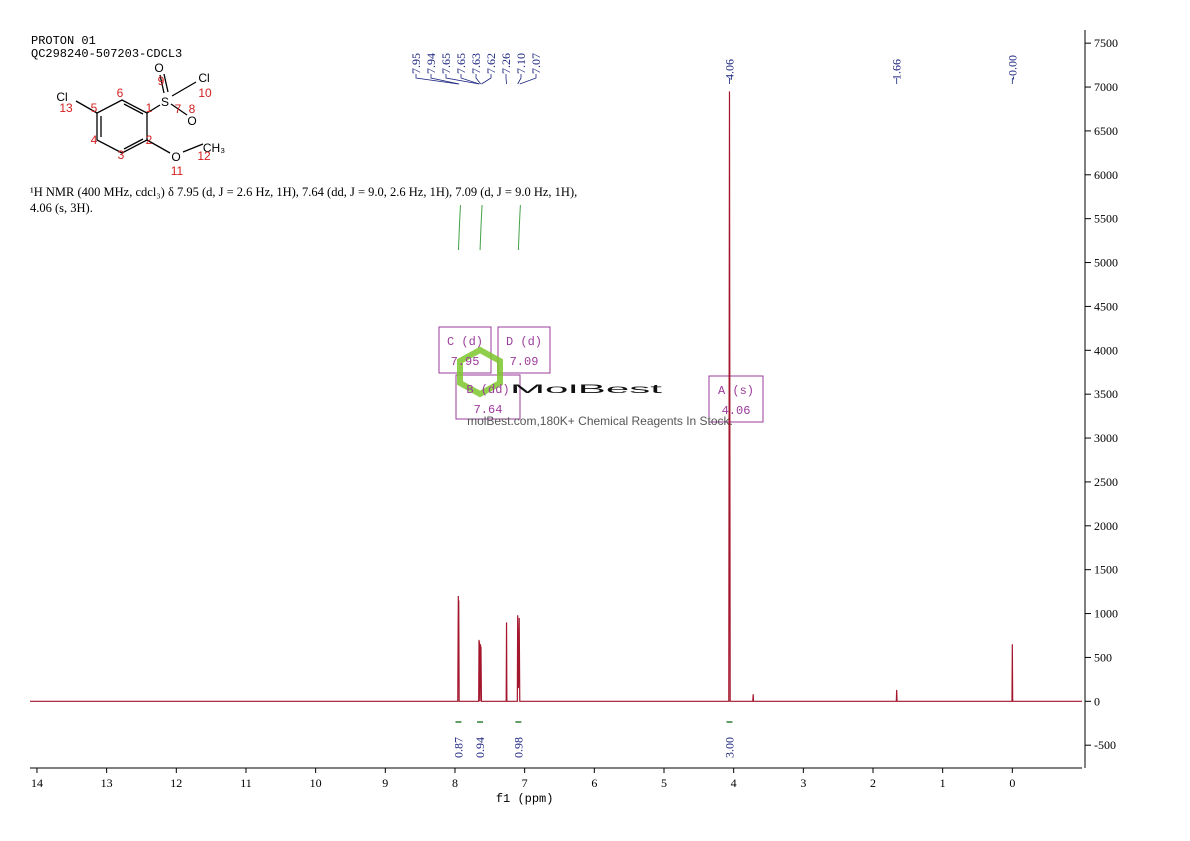 The height and width of the screenshot is (841, 1190). What do you see at coordinates (476, 63) in the screenshot?
I see `peak-label: 7.63` at bounding box center [476, 63].